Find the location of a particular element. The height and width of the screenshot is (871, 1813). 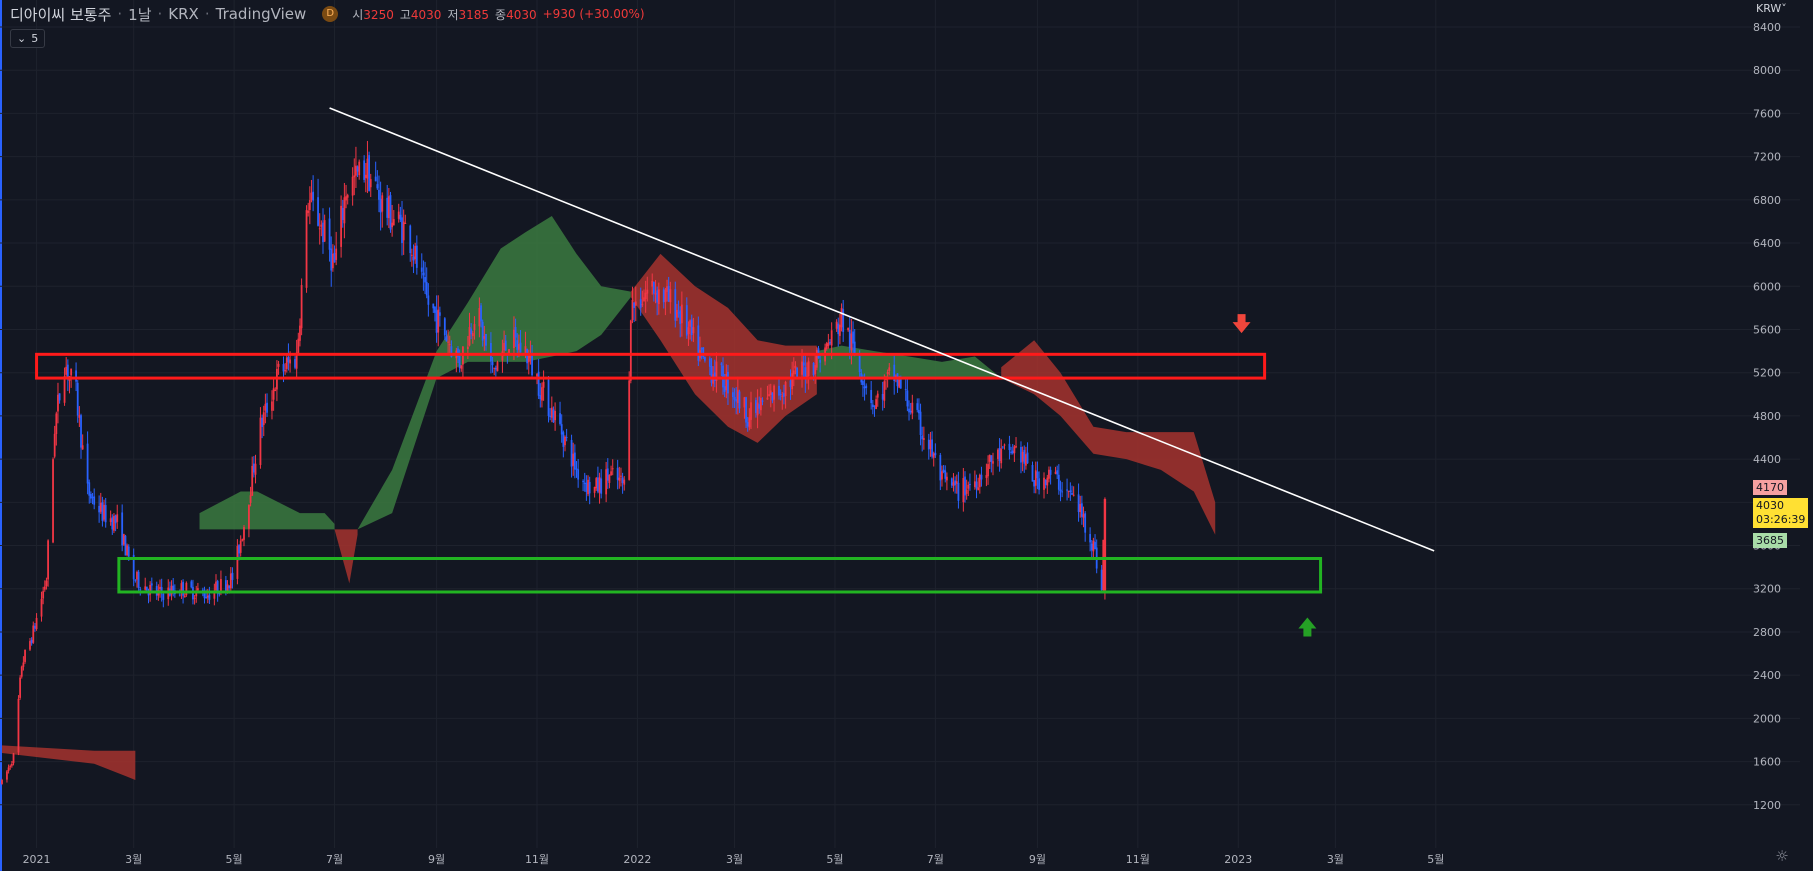

interval-label: 1날 is located at coordinates (140, 14).